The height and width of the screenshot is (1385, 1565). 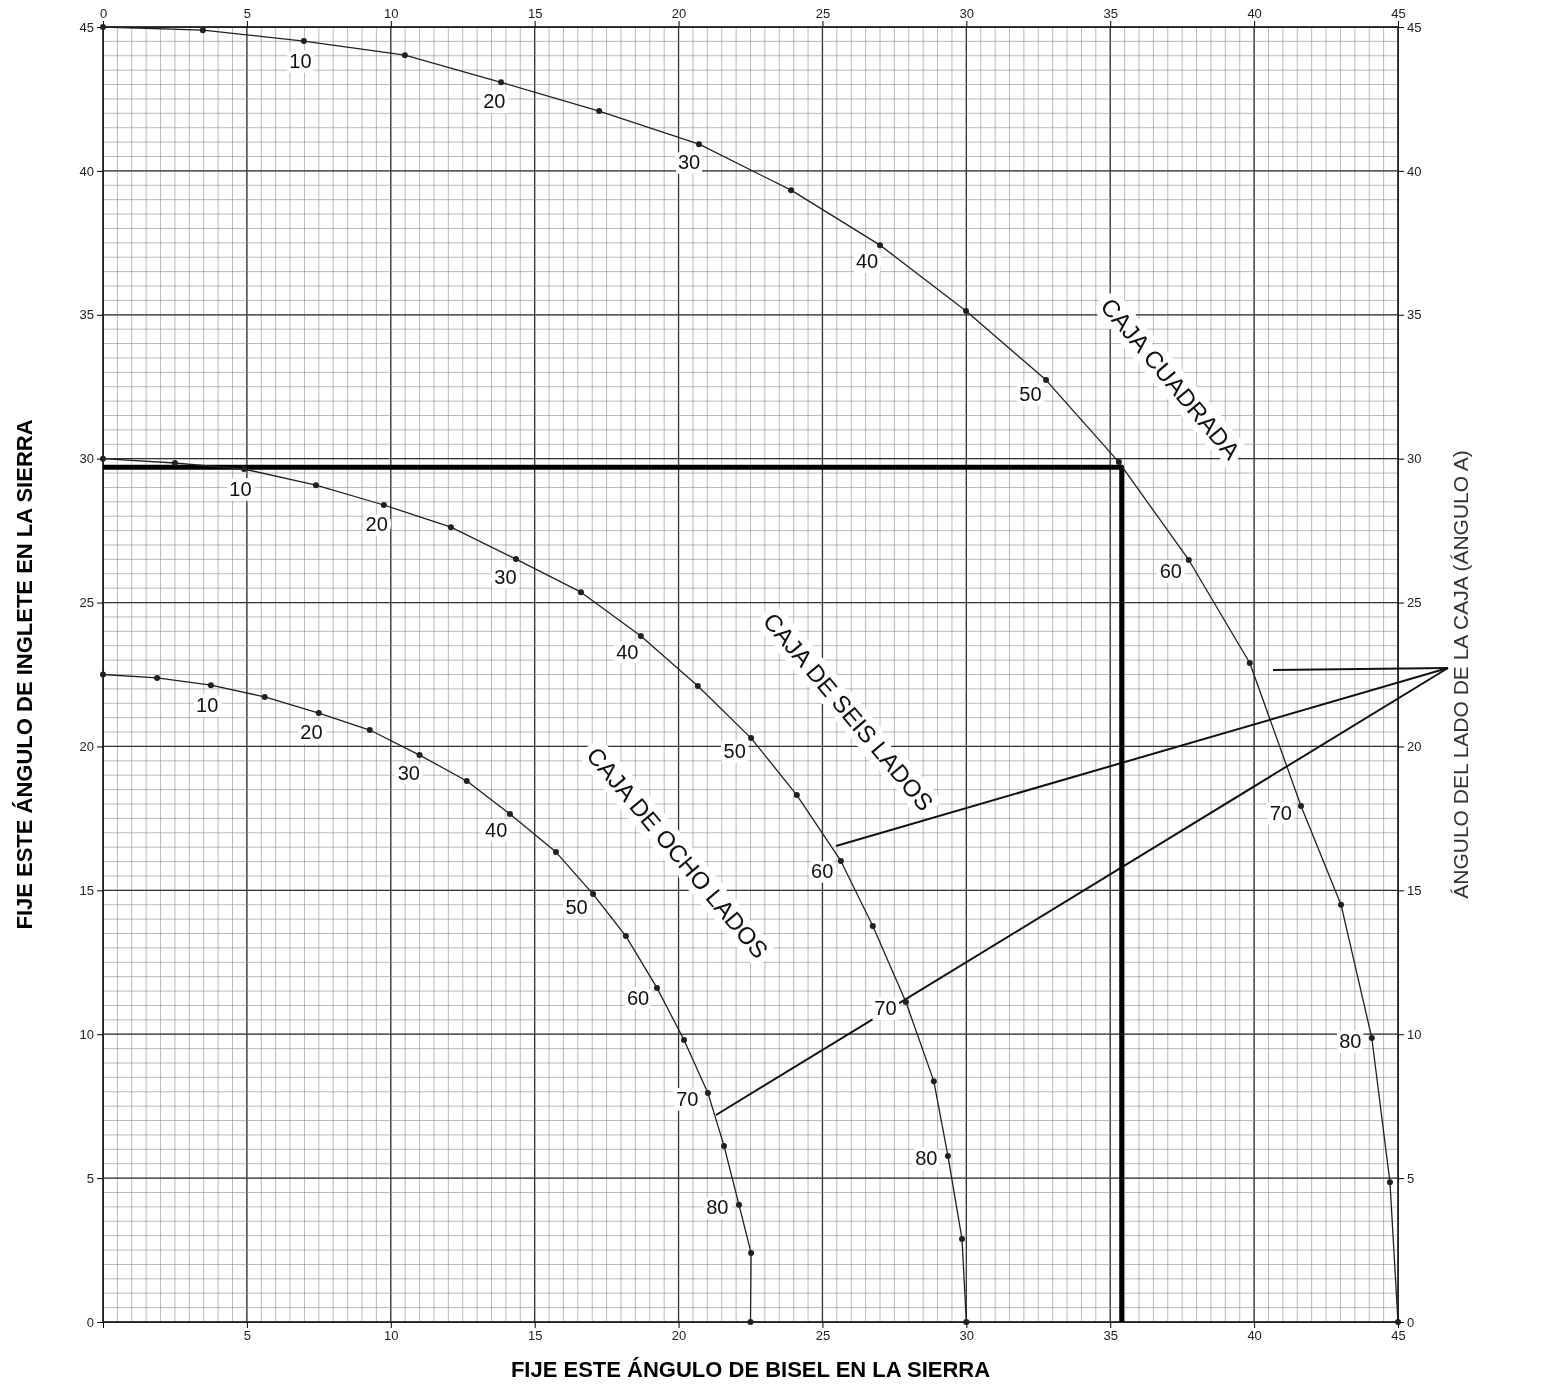 I want to click on x2-tick-label: 40, so click(x=1254, y=13).